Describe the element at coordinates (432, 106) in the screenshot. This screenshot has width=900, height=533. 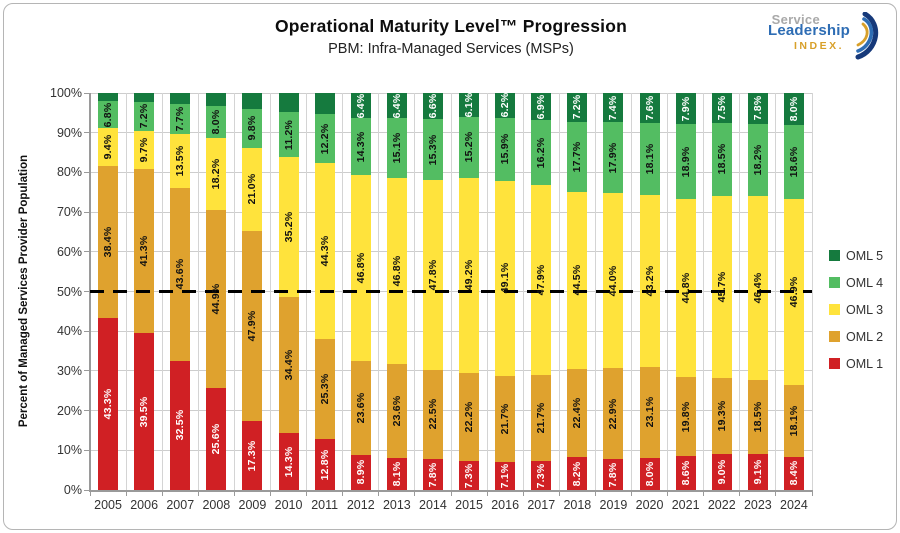
I see `bar-label: 6.6%` at that location.